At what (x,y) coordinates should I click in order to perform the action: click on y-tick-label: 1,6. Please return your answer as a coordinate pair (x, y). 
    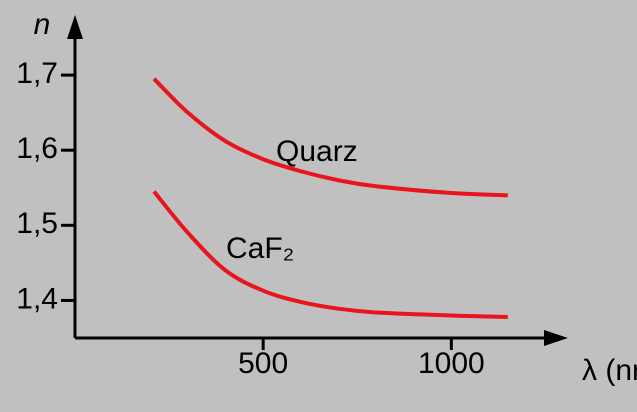
    Looking at the image, I should click on (37, 148).